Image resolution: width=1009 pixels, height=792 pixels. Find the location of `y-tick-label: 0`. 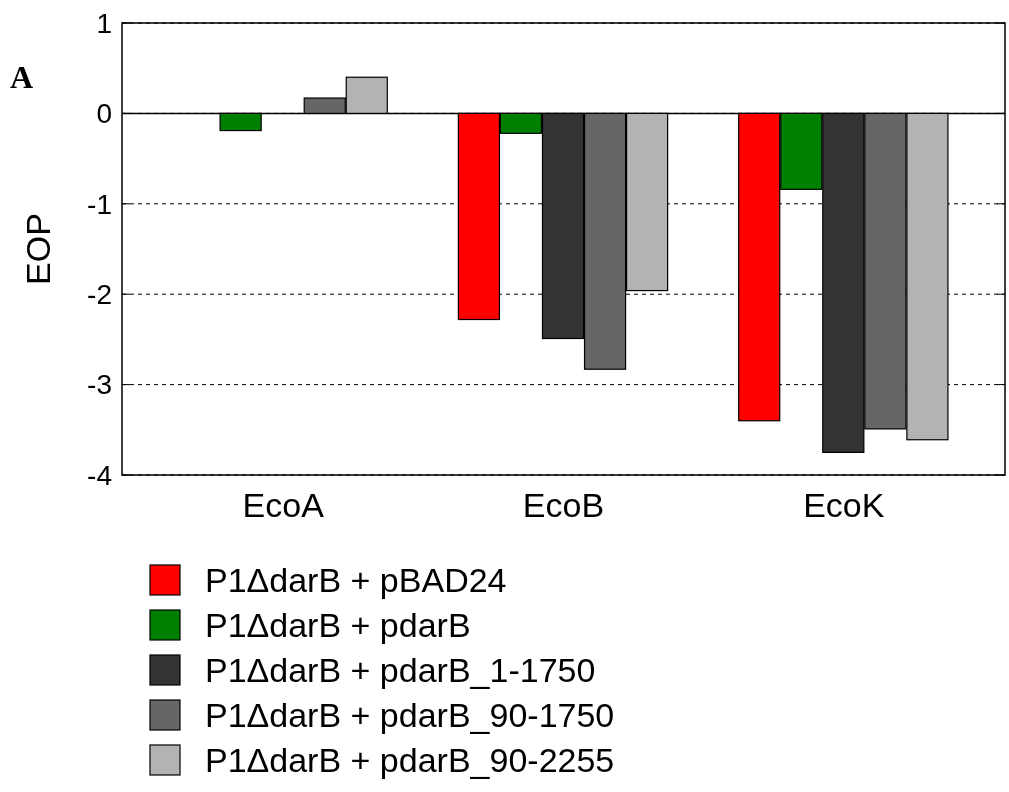

y-tick-label: 0 is located at coordinates (104, 114).